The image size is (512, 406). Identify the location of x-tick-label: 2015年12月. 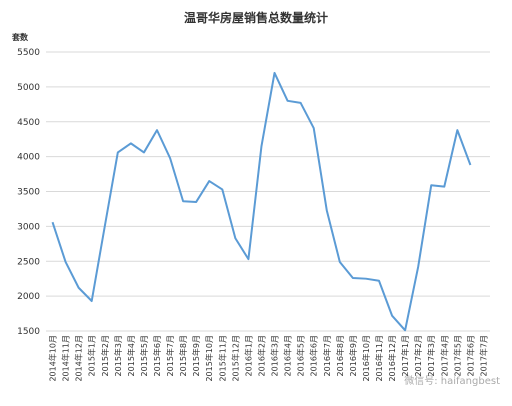
(235, 358).